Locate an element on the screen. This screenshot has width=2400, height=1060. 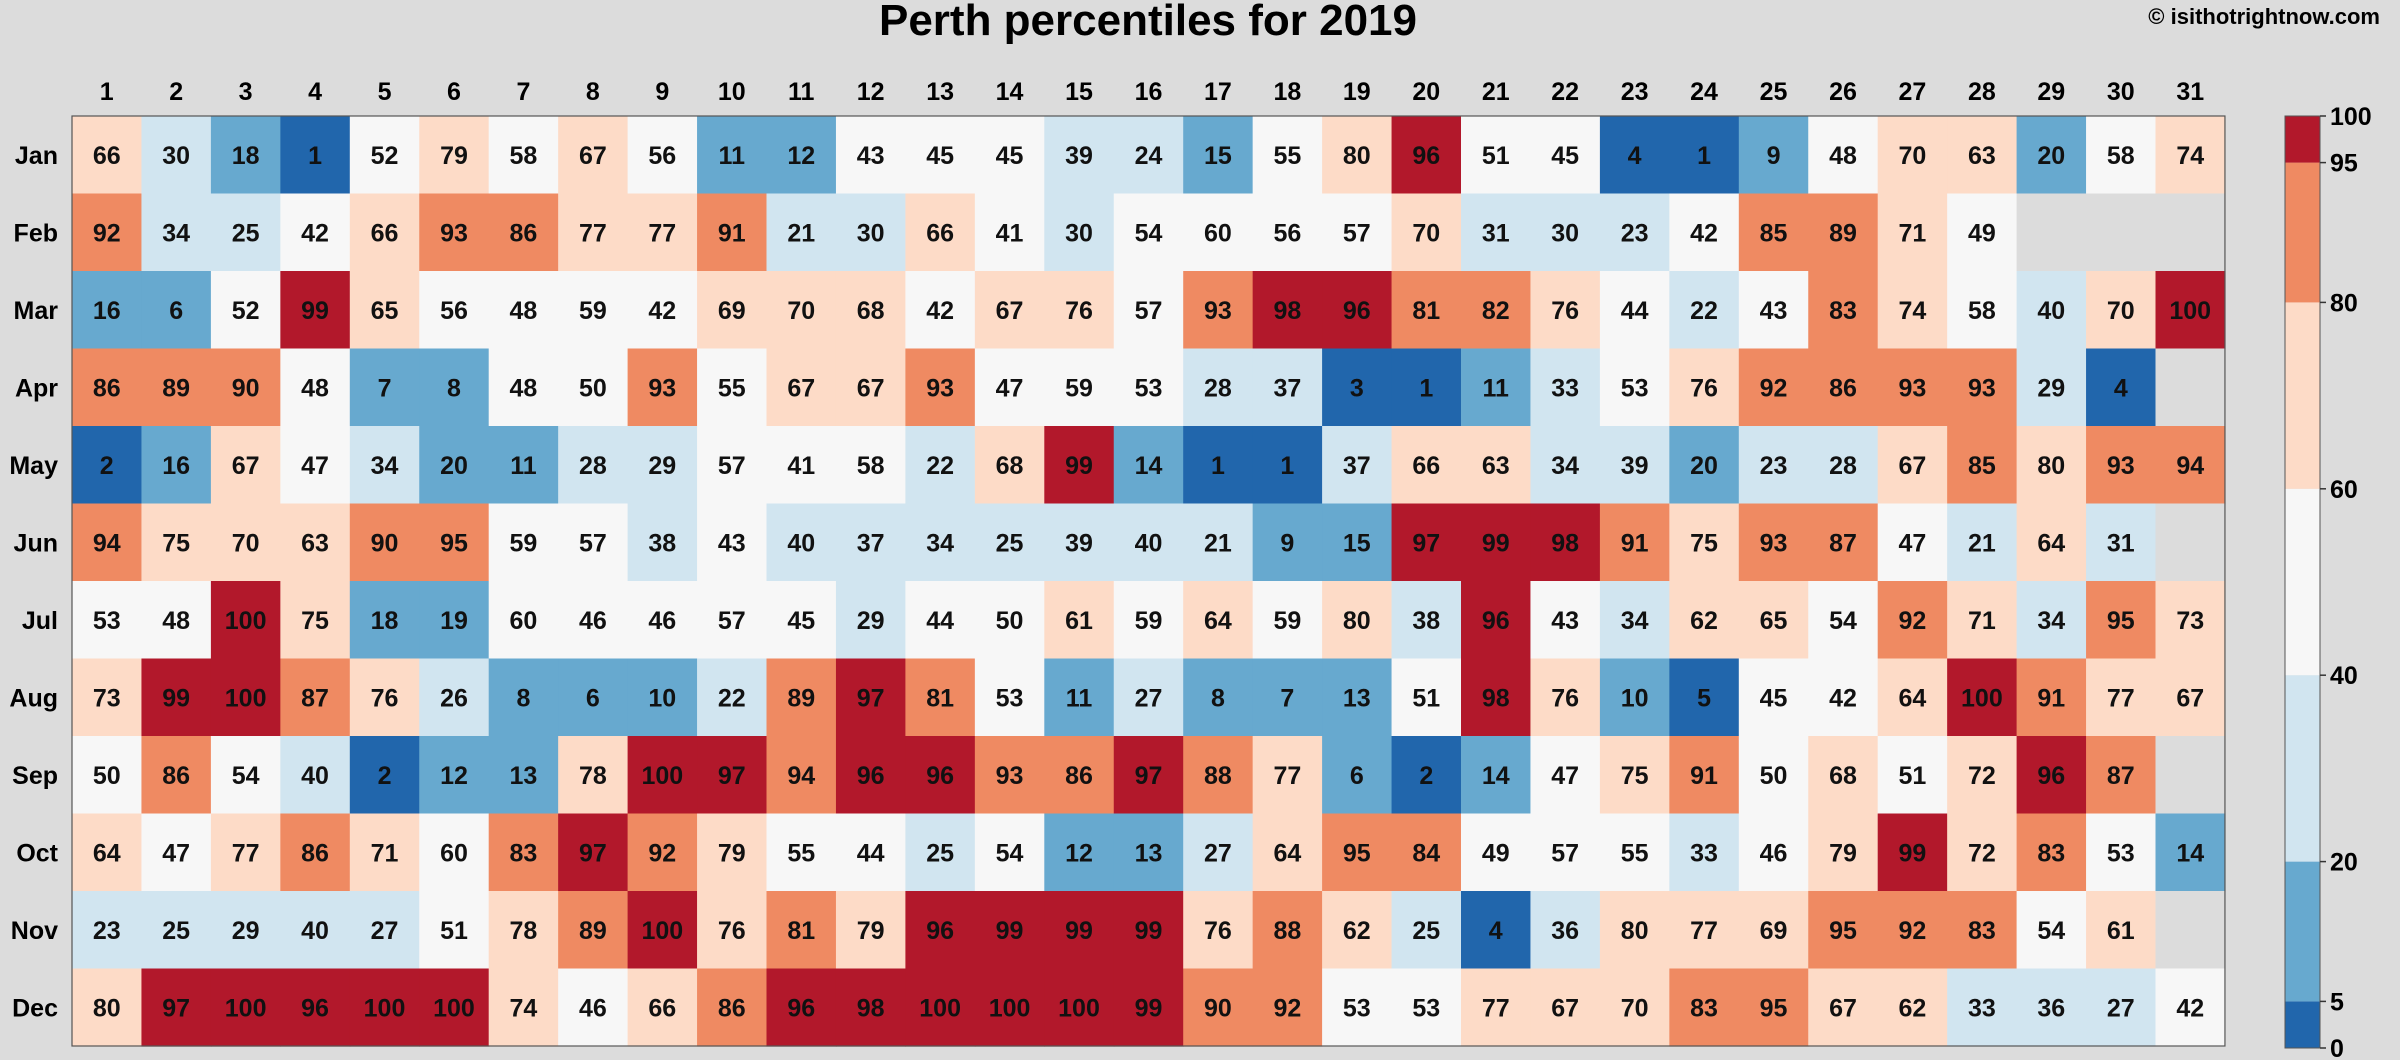
cell-value-label: 74 is located at coordinates (1913, 311).